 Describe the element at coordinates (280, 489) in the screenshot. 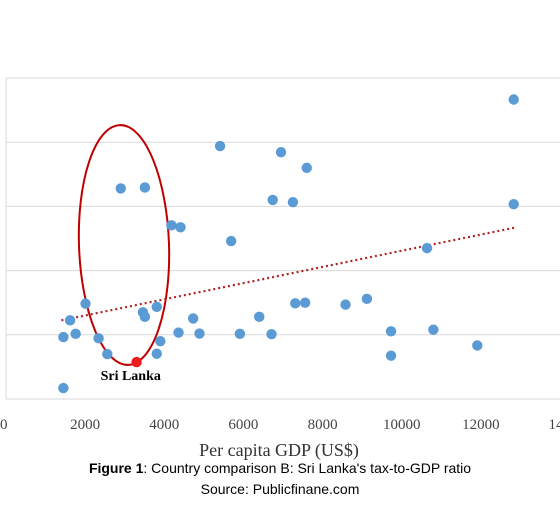

I see `figure-source: Source: Publicfinane.com` at that location.